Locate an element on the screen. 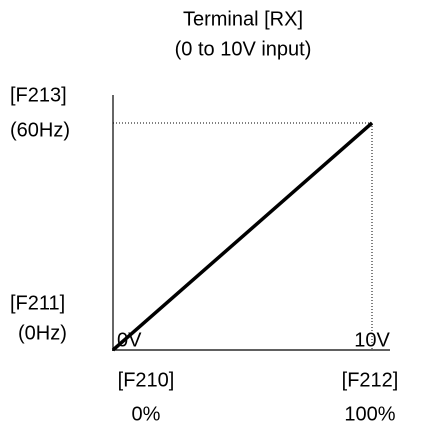 This screenshot has width=425, height=448. x-label: [F210] is located at coordinates (146, 380).